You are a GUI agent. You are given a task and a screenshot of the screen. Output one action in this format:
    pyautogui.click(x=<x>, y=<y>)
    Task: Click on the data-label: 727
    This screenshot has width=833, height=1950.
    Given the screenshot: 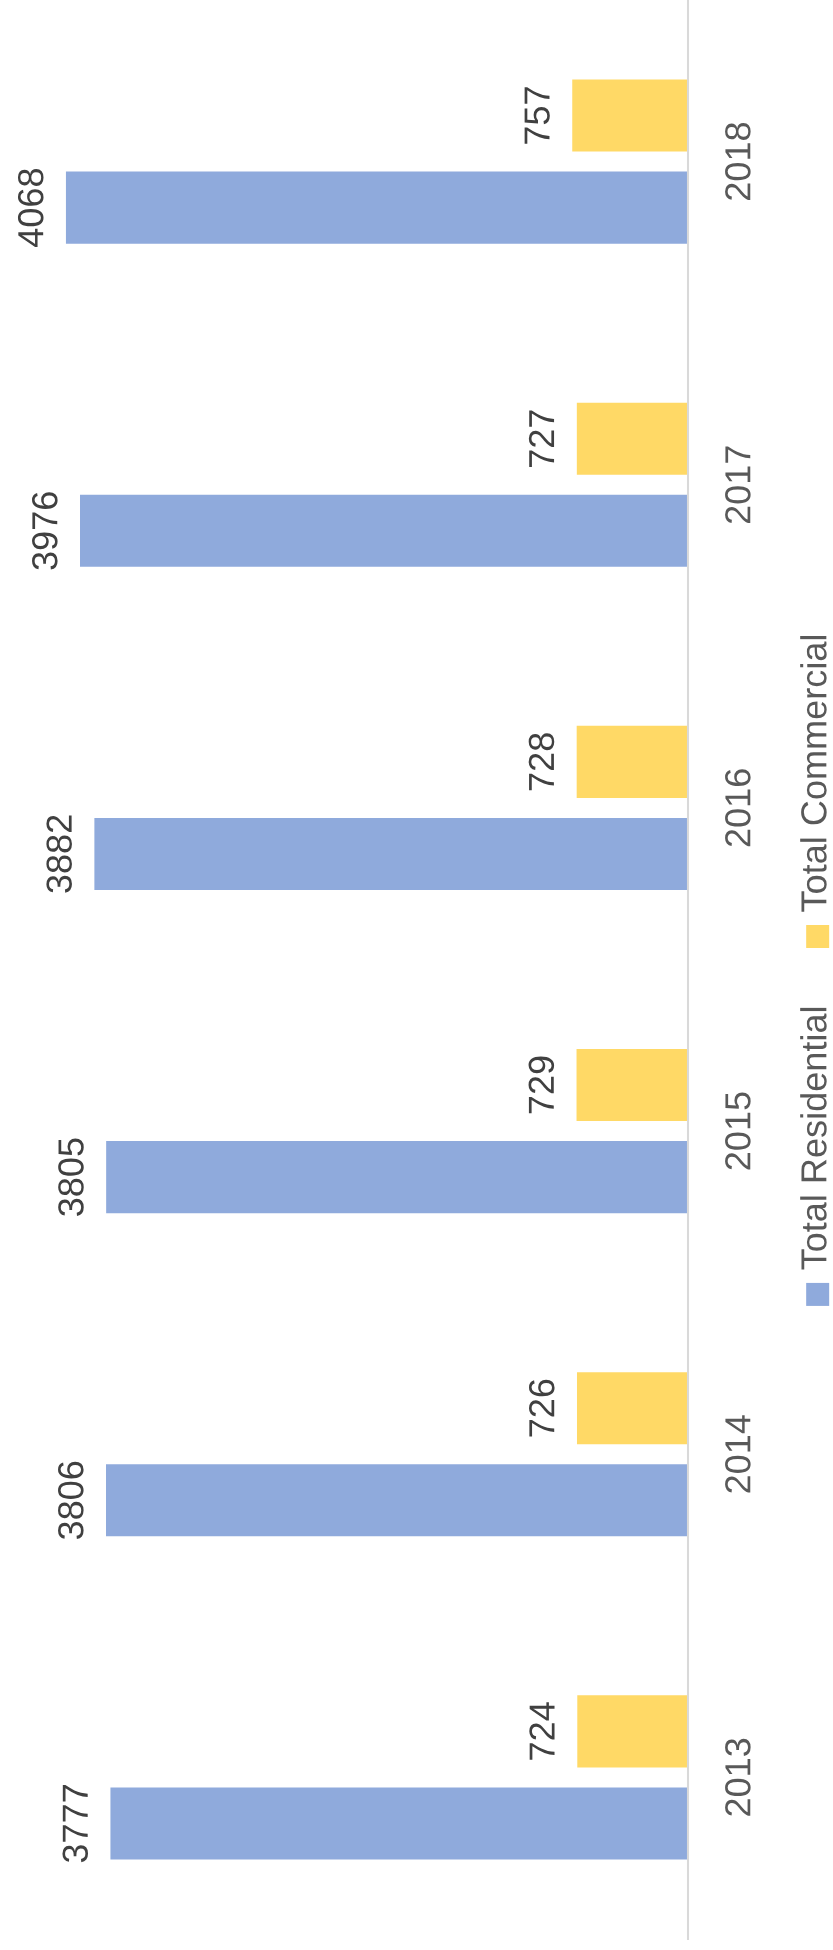 What is the action you would take?
    pyautogui.click(x=541, y=438)
    